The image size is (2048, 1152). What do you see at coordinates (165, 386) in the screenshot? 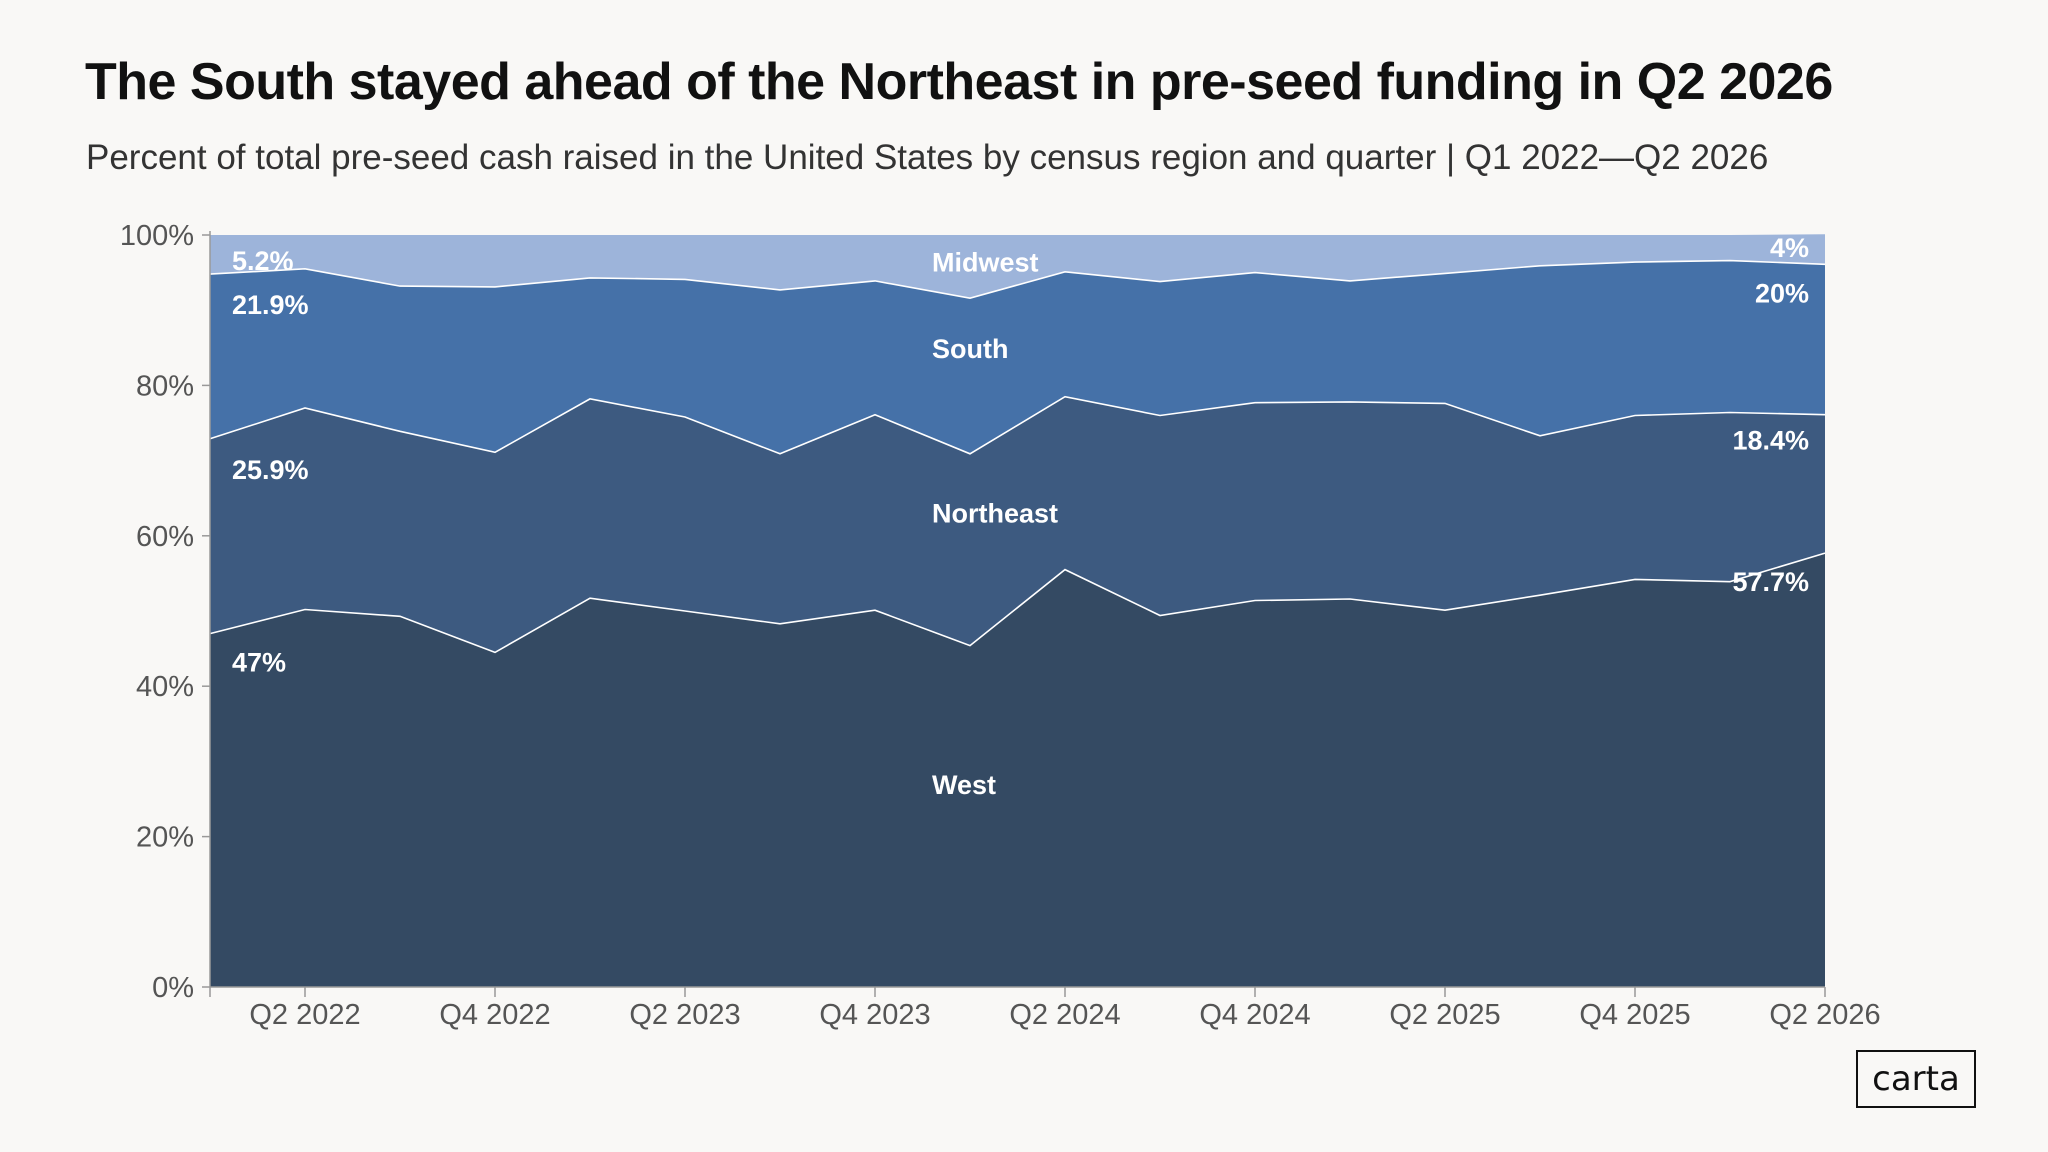
I see `y-tick-label: 80%` at bounding box center [165, 386].